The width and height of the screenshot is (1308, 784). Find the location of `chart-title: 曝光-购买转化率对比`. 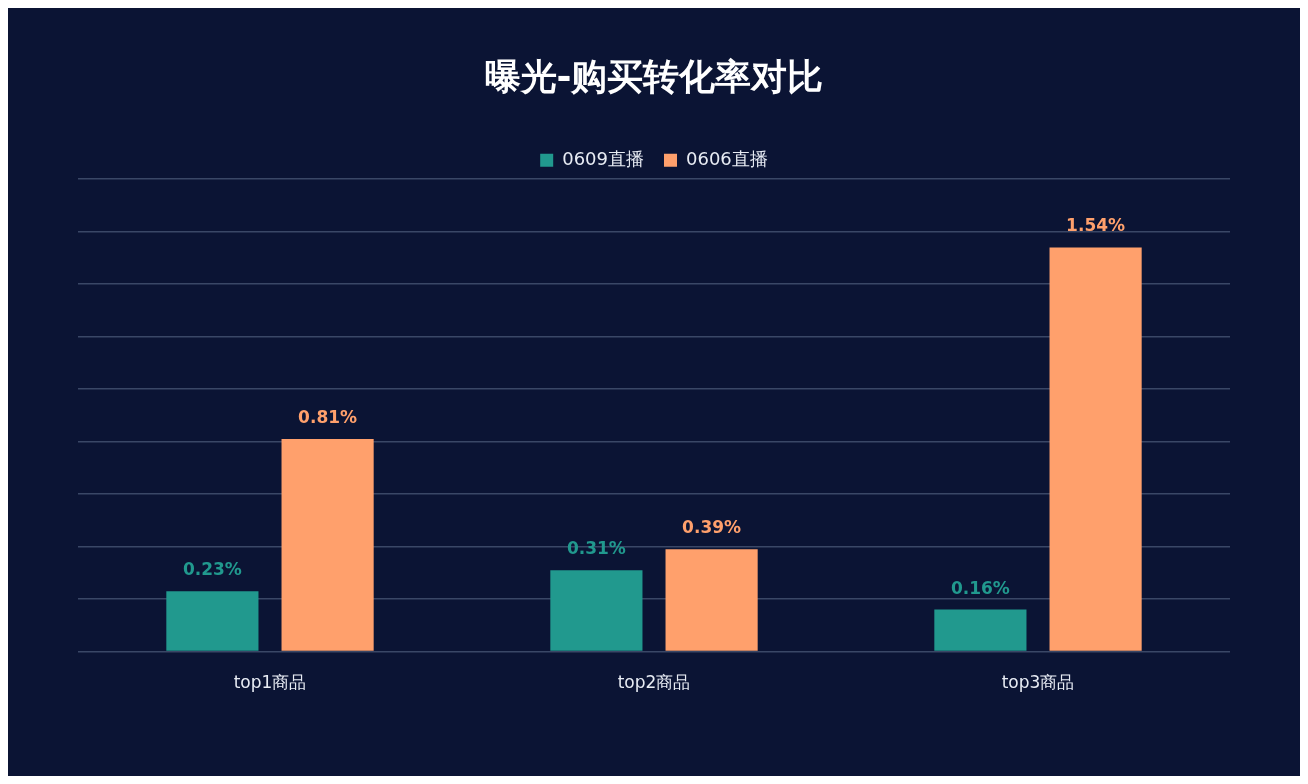

chart-title: 曝光-购买转化率对比 is located at coordinates (654, 76).